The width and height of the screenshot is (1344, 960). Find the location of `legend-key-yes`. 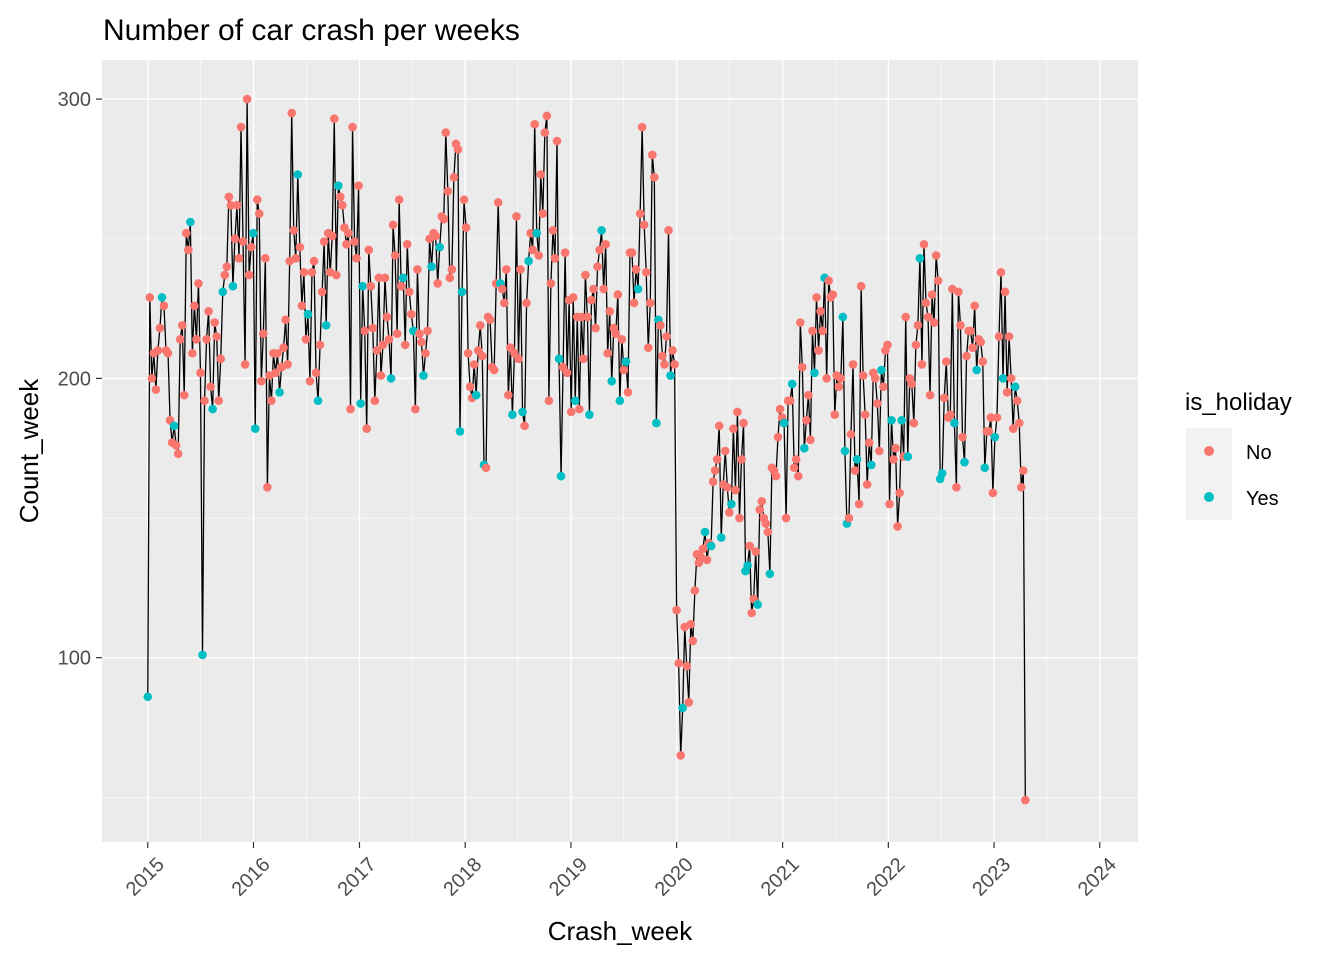

legend-key-yes is located at coordinates (1209, 497).